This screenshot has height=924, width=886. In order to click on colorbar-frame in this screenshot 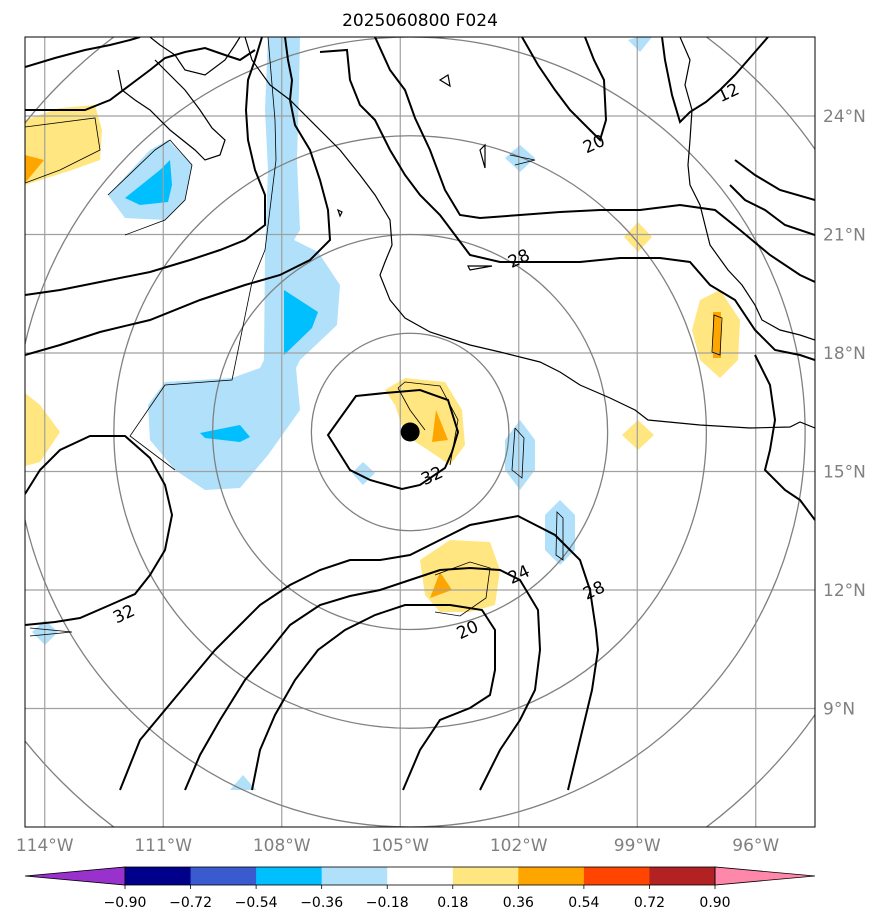, I will do `click(420, 876)`.